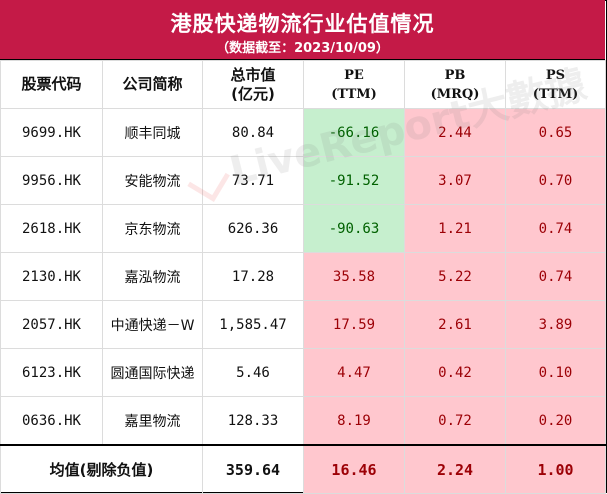 This screenshot has height=494, width=607. Describe the element at coordinates (51, 84) in the screenshot. I see `col-header-code: 股票代码` at that location.